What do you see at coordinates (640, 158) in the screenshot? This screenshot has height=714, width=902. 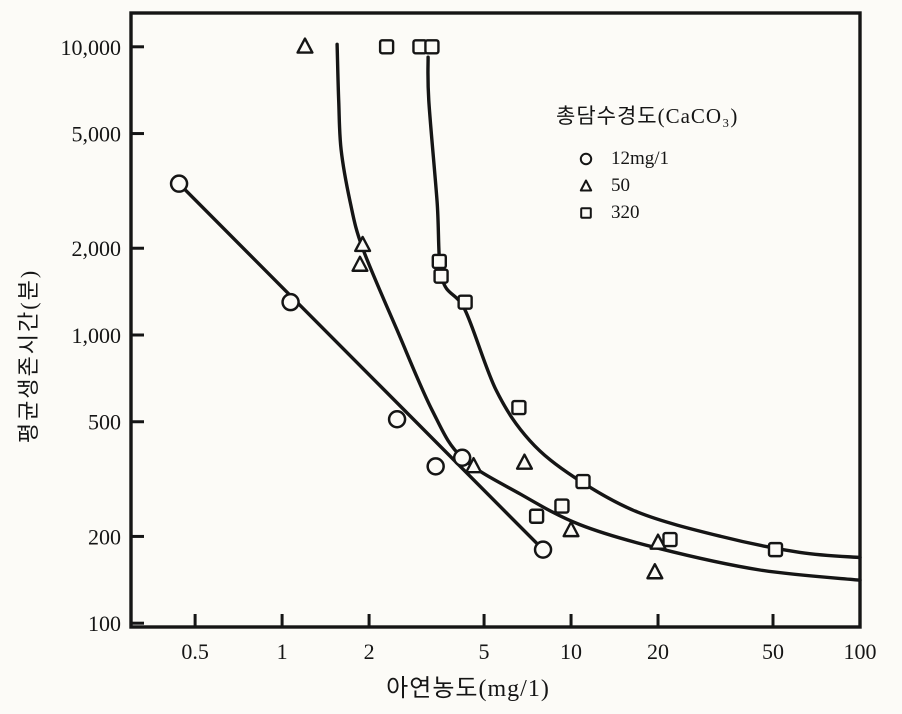 I see `legend-item-label: 12mg/1` at bounding box center [640, 158].